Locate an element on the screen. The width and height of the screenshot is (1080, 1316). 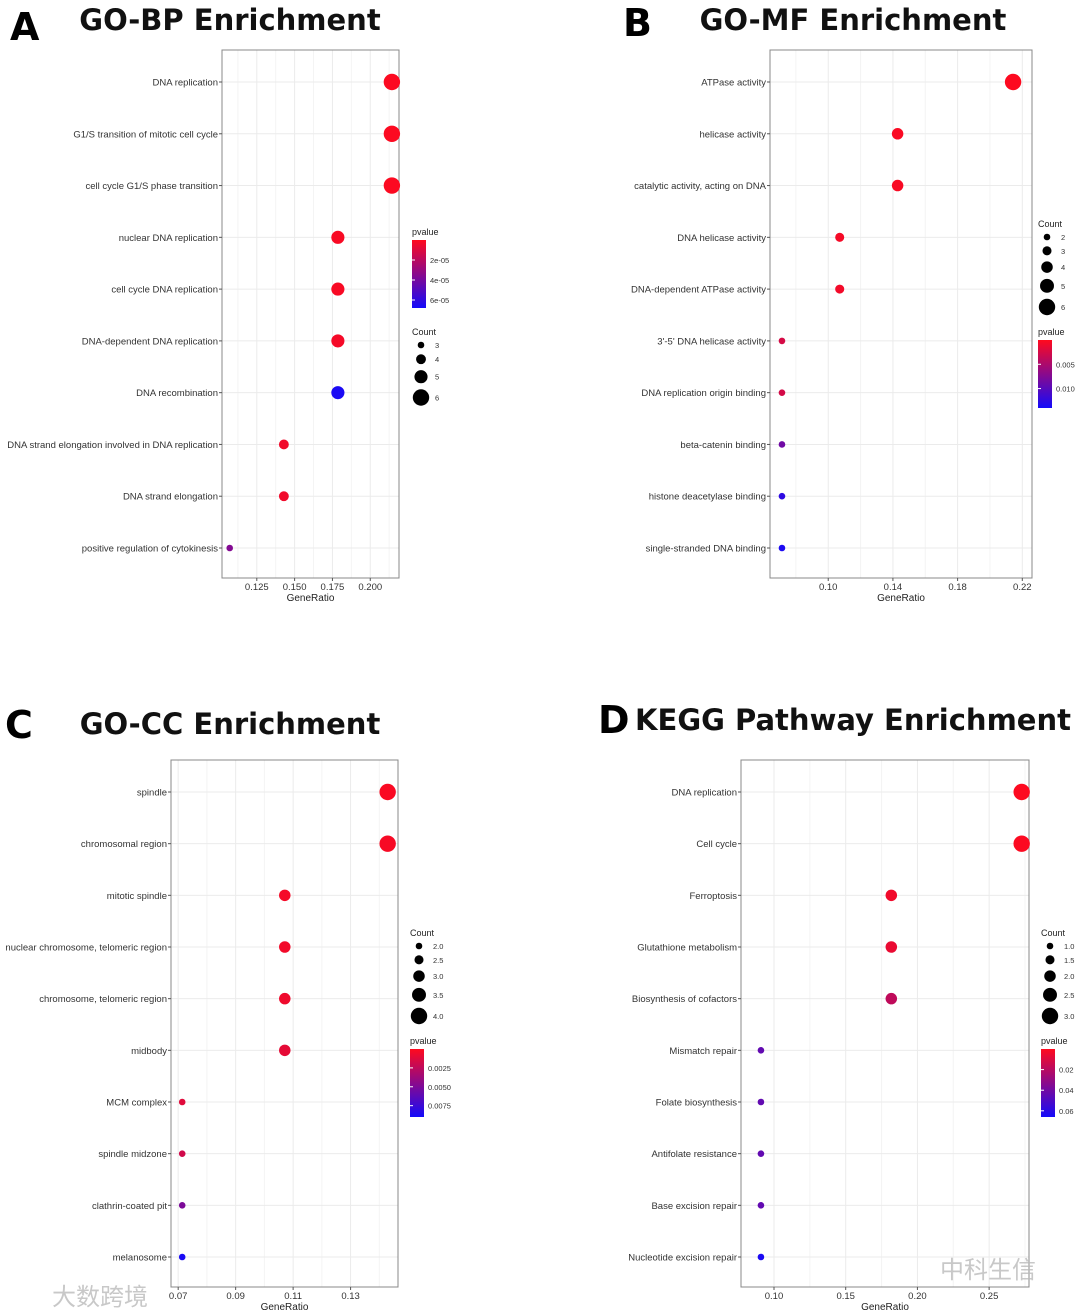
y-tick-label: cell cycle DNA replication is located at coordinates (164, 290).